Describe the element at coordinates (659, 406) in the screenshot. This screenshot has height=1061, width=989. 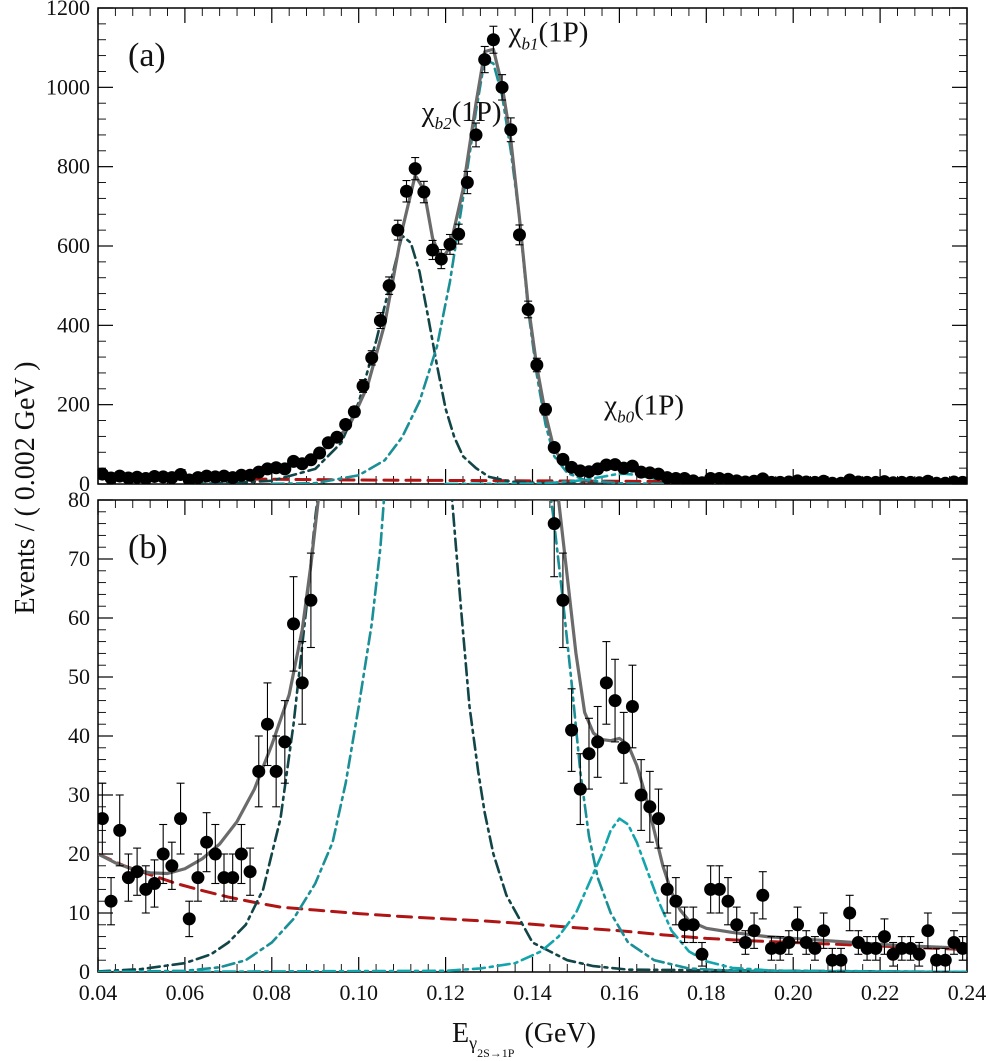
I see `peak-annotation-2-suffix: (1P)` at that location.